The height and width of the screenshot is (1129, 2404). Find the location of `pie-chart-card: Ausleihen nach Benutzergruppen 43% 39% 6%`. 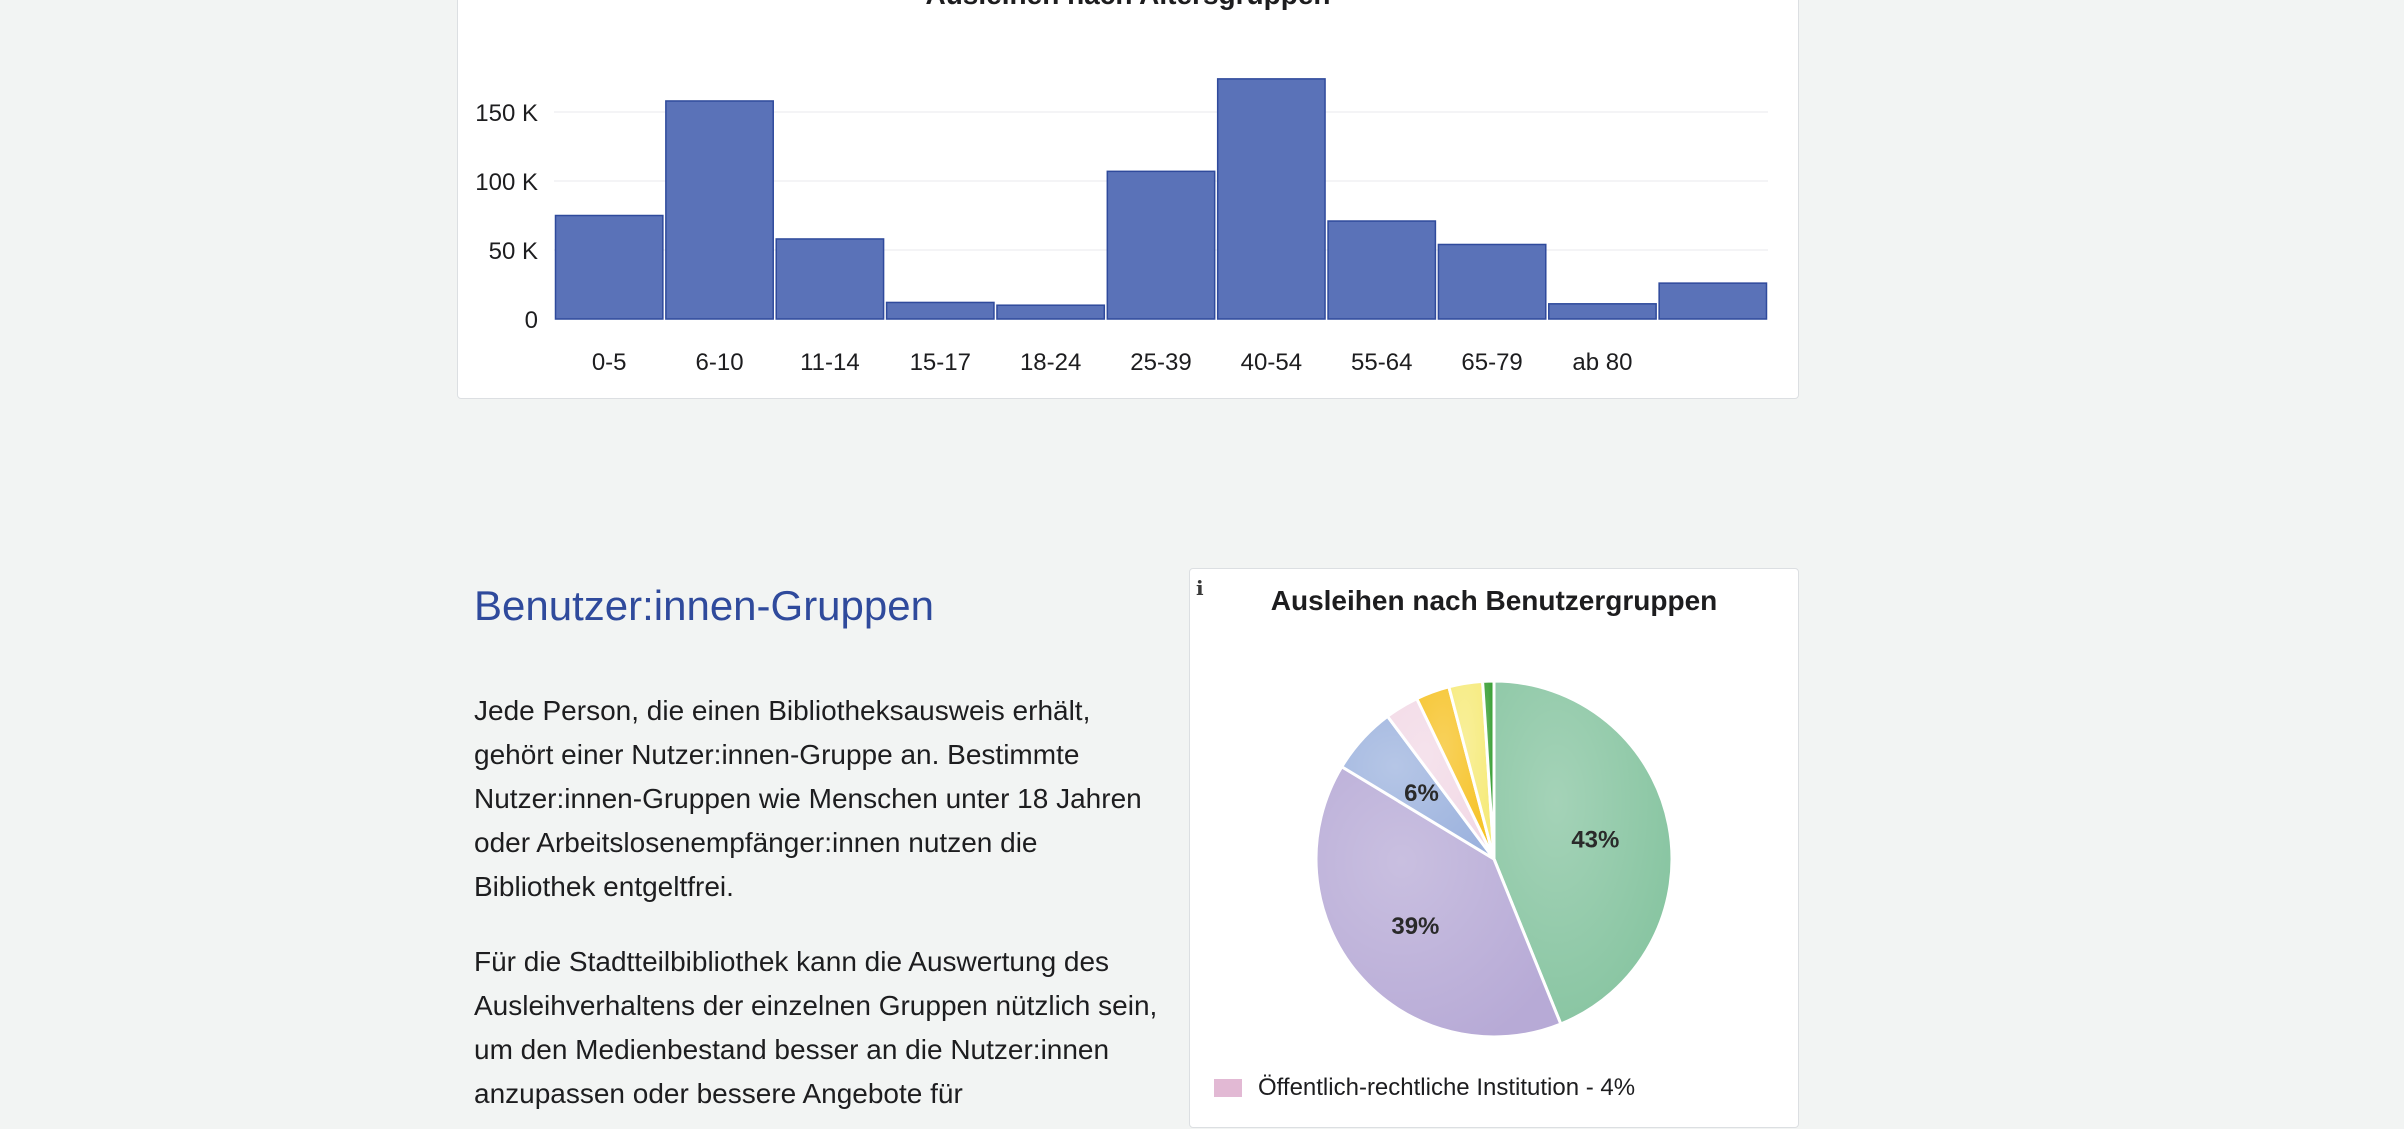

pie-chart-card: Ausleihen nach Benutzergruppen 43% 39% 6% is located at coordinates (1494, 848).